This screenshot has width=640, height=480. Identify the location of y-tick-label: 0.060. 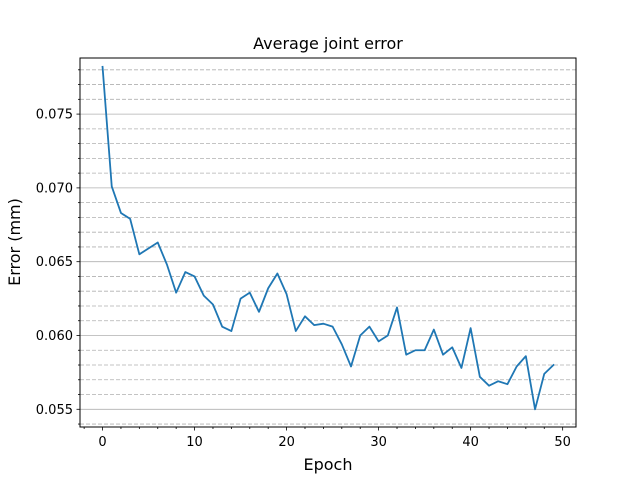
(54, 336).